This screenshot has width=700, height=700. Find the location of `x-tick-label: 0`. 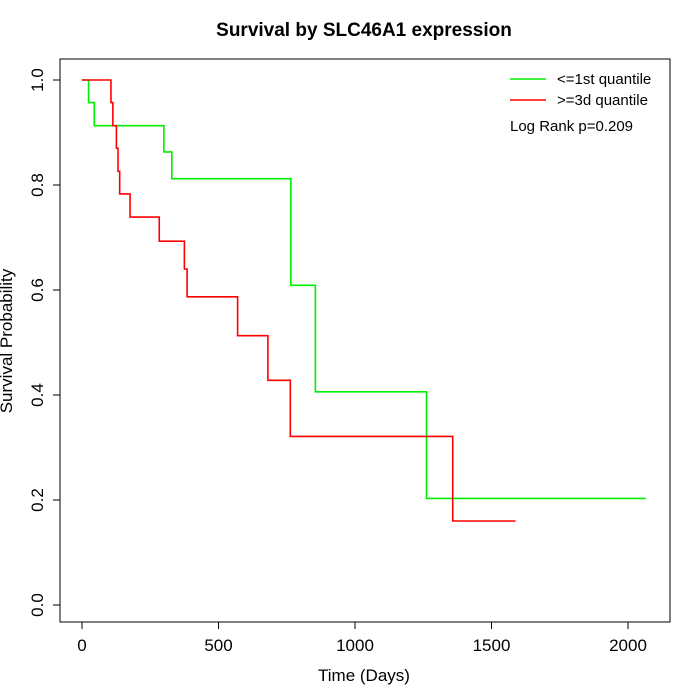

x-tick-label: 0 is located at coordinates (81, 645).